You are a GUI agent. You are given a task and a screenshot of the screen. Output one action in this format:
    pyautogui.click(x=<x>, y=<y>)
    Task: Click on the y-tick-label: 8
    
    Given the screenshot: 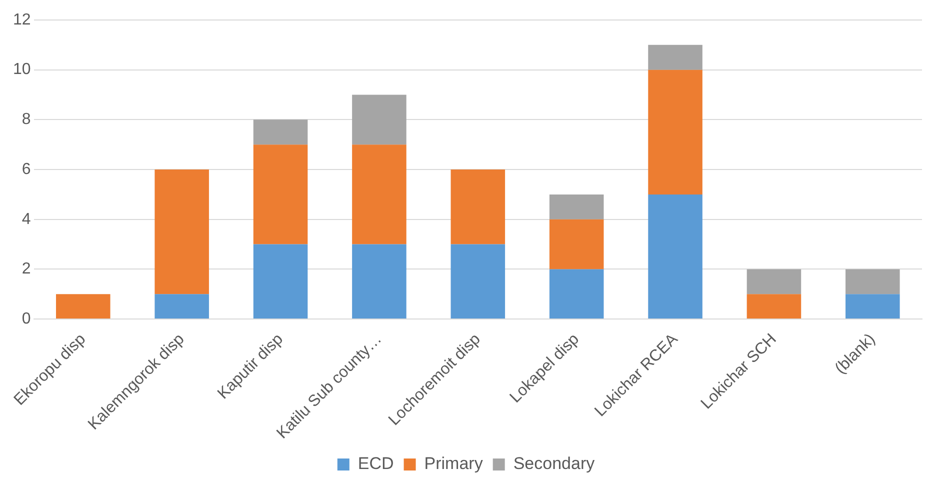 What is the action you would take?
    pyautogui.click(x=26, y=119)
    